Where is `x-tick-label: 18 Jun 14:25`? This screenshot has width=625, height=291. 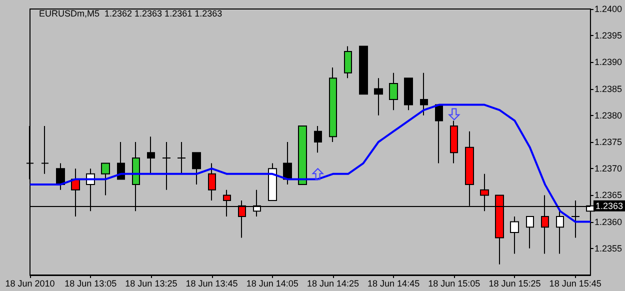
x-tick-label: 18 Jun 14:25 is located at coordinates (332, 283).